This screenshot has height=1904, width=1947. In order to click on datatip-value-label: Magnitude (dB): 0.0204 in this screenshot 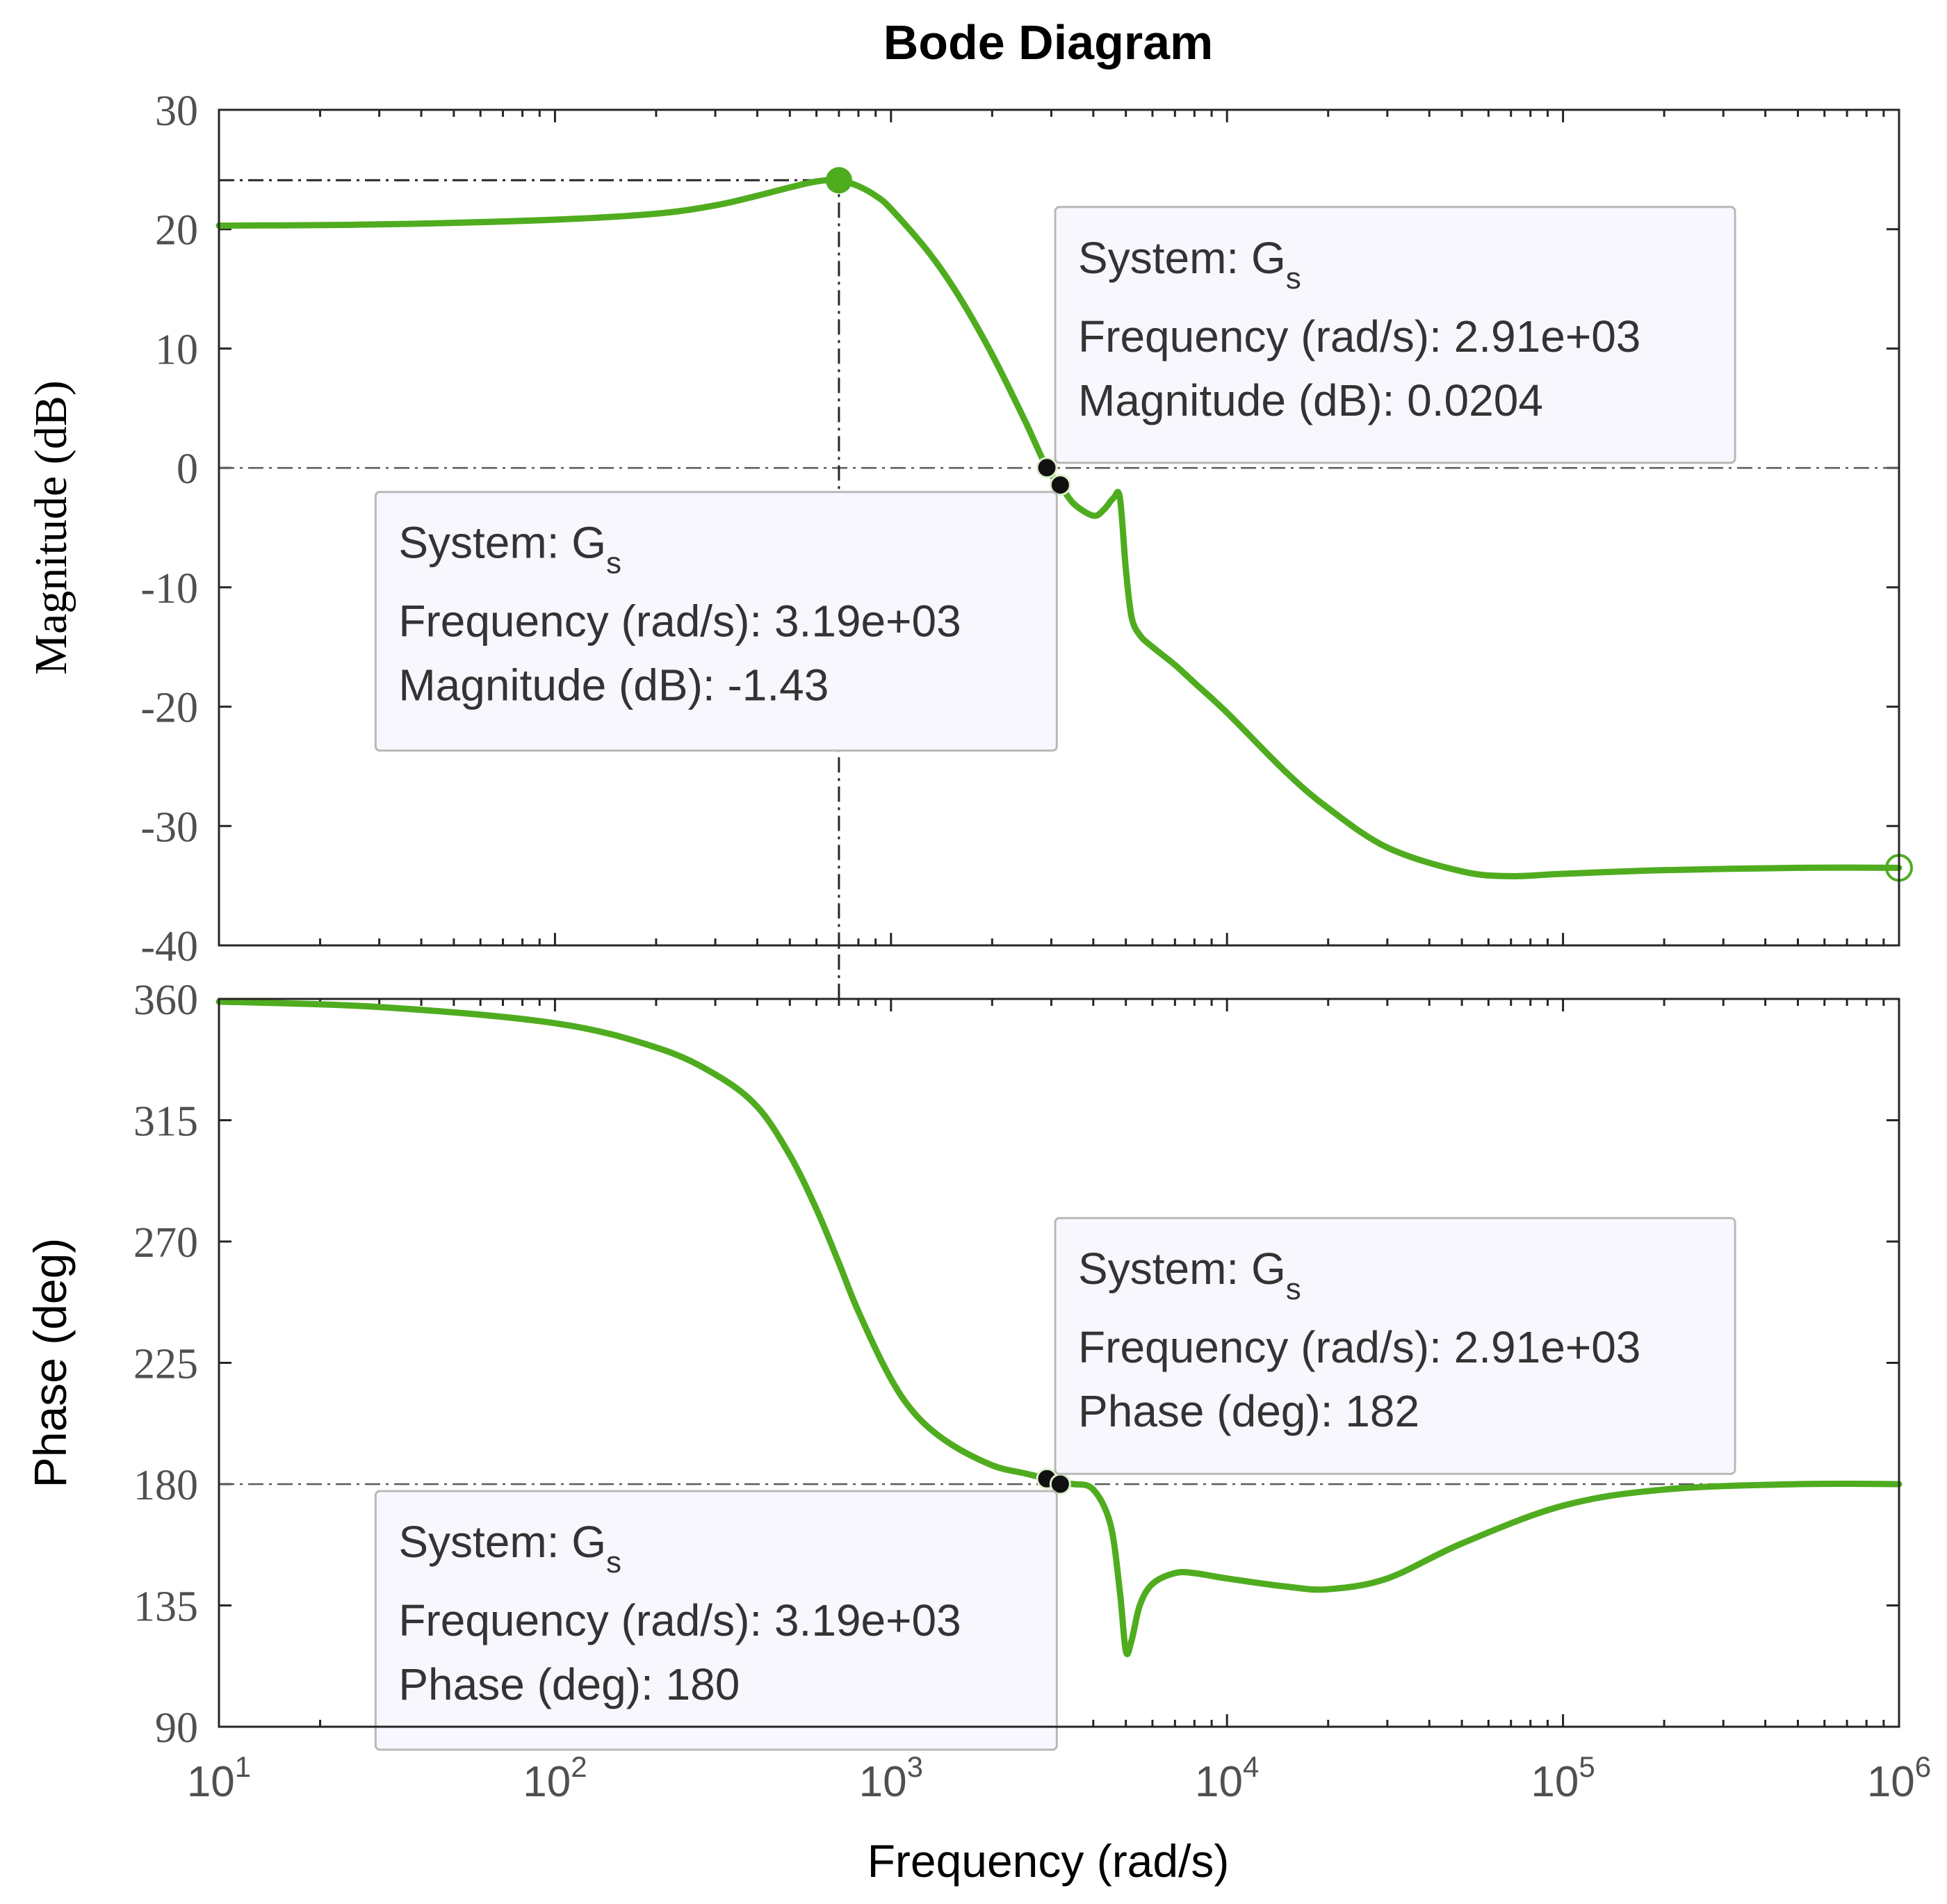, I will do `click(1310, 400)`.